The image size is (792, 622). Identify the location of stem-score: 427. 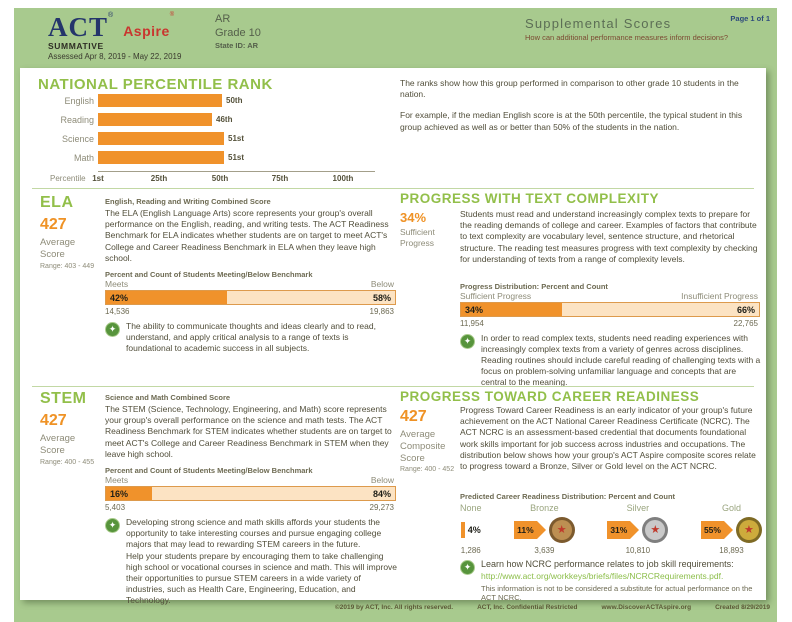
(53, 420).